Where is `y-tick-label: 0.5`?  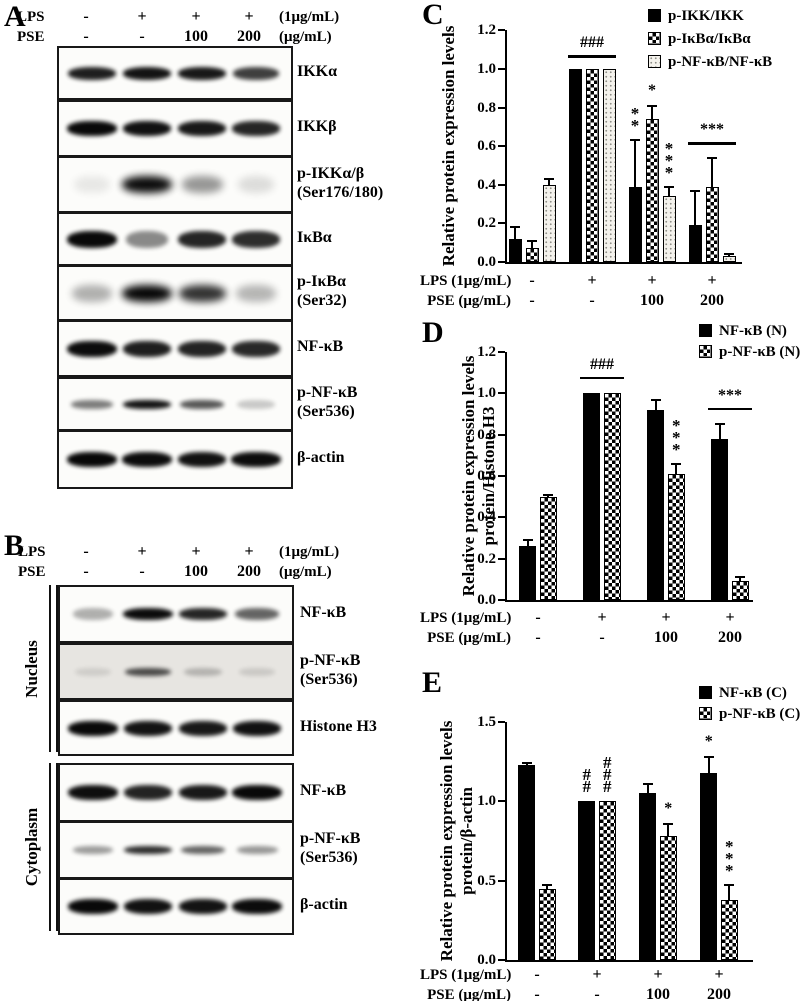 y-tick-label: 0.5 is located at coordinates (486, 880).